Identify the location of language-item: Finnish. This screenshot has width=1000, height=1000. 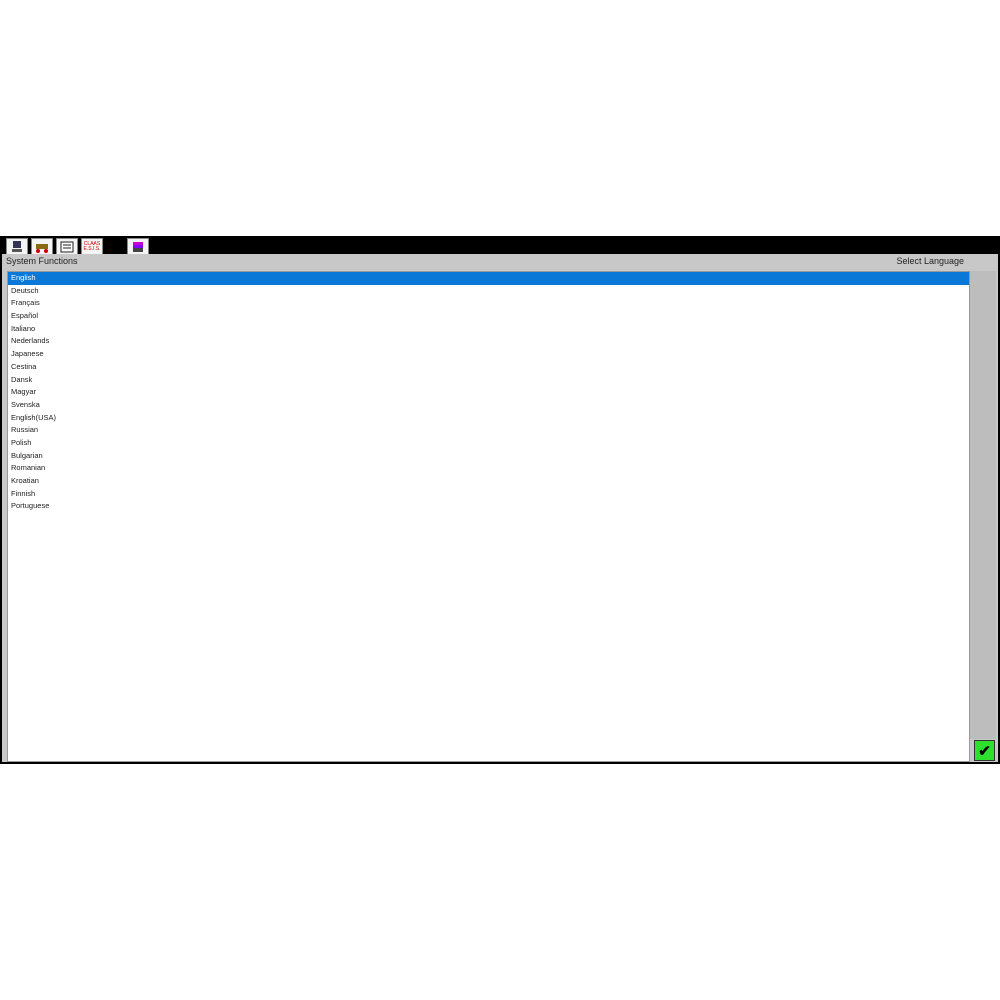
(23, 493).